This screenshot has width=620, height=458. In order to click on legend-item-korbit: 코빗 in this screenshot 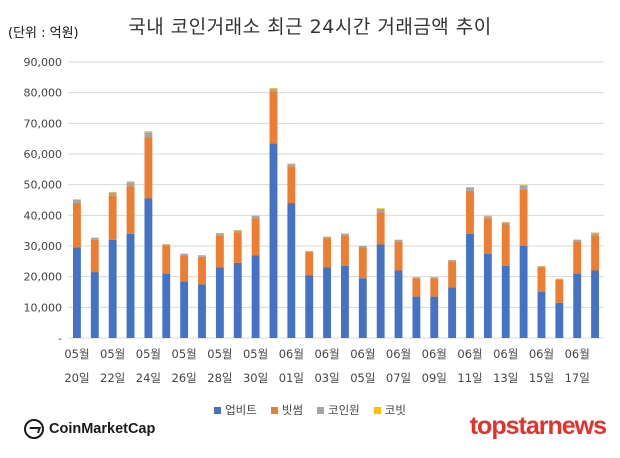, I will do `click(389, 410)`.